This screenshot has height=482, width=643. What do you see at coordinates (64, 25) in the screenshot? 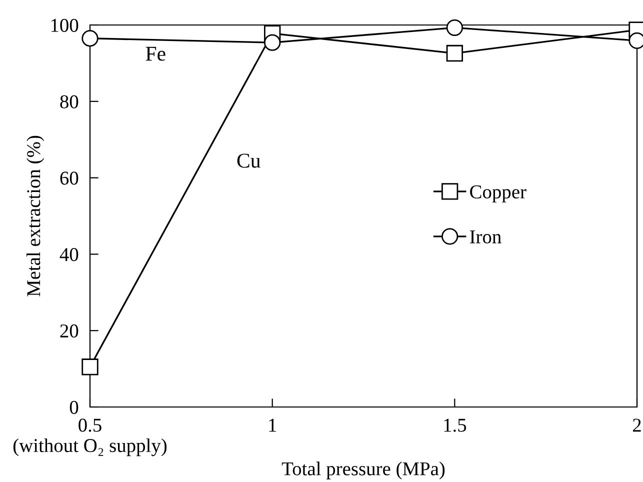
I see `y-tick-label: 100` at bounding box center [64, 25].